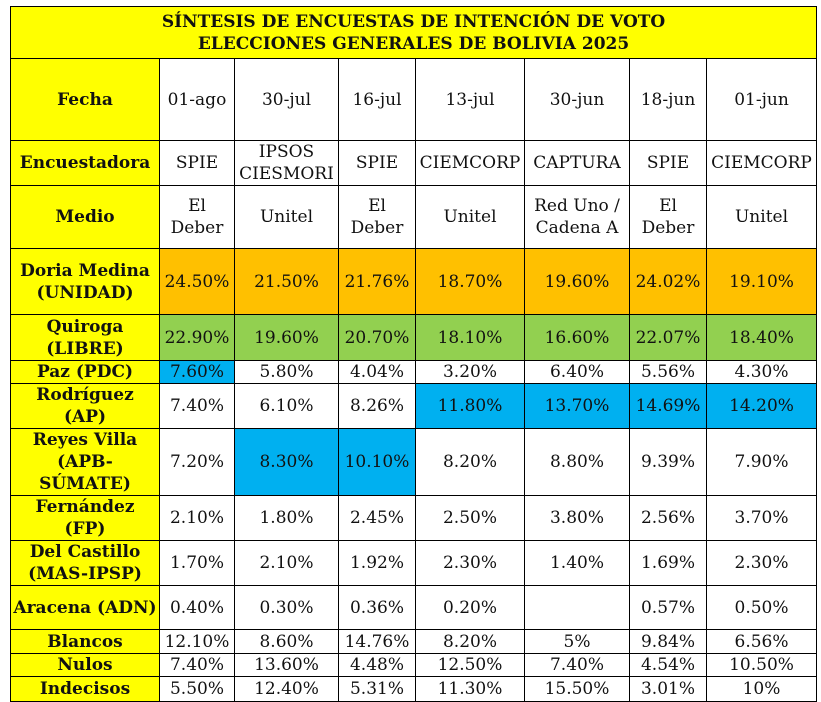  What do you see at coordinates (85, 462) in the screenshot?
I see `row-label: Reyes Villa (APB-SÚMATE)` at bounding box center [85, 462].